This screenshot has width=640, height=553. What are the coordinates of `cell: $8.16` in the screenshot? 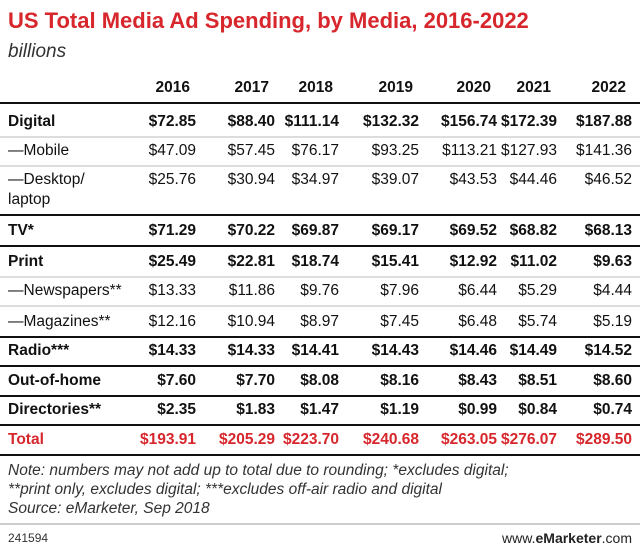 It's located at (399, 380).